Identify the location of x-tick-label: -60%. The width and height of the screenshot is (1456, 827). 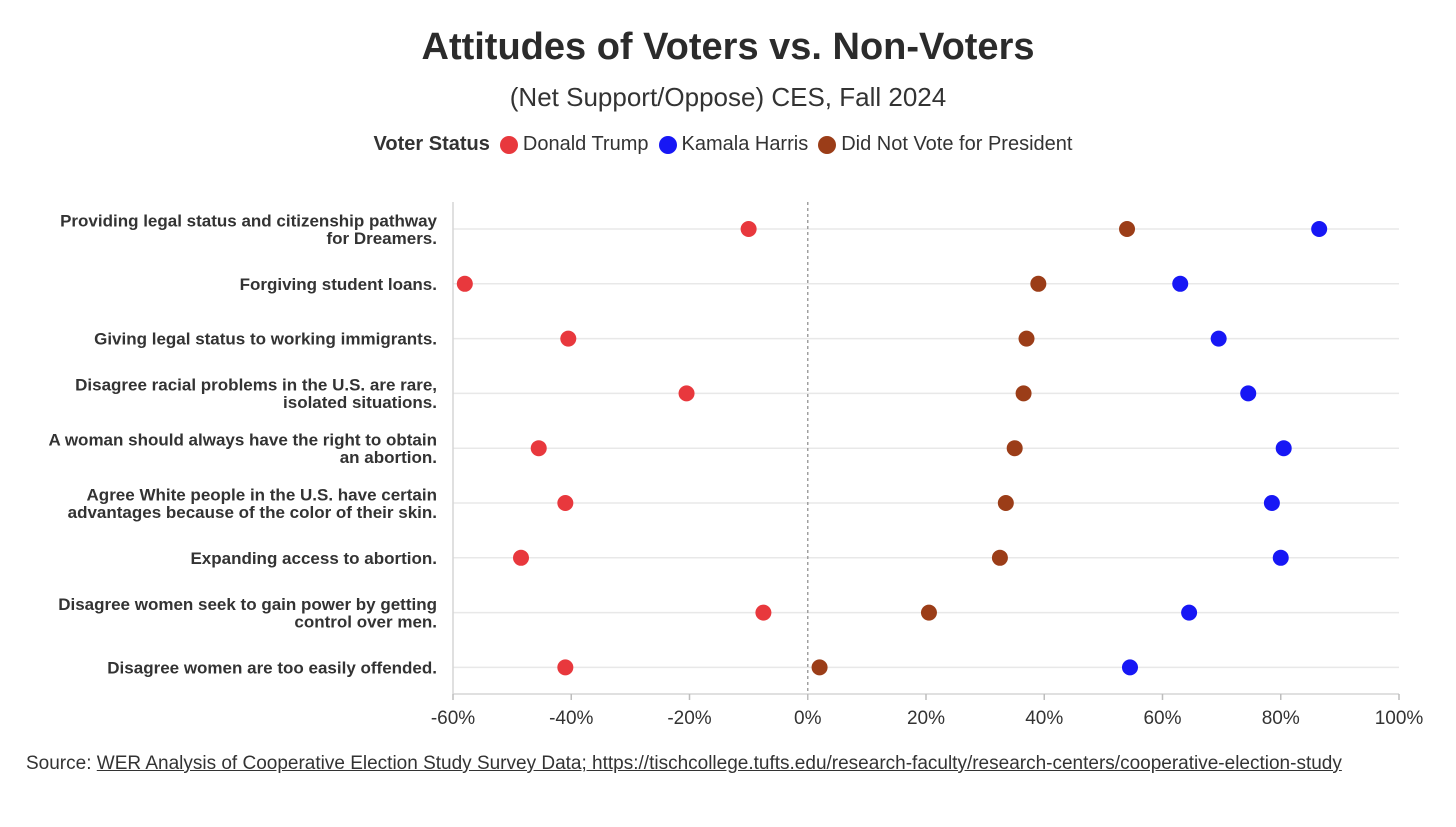
(453, 718).